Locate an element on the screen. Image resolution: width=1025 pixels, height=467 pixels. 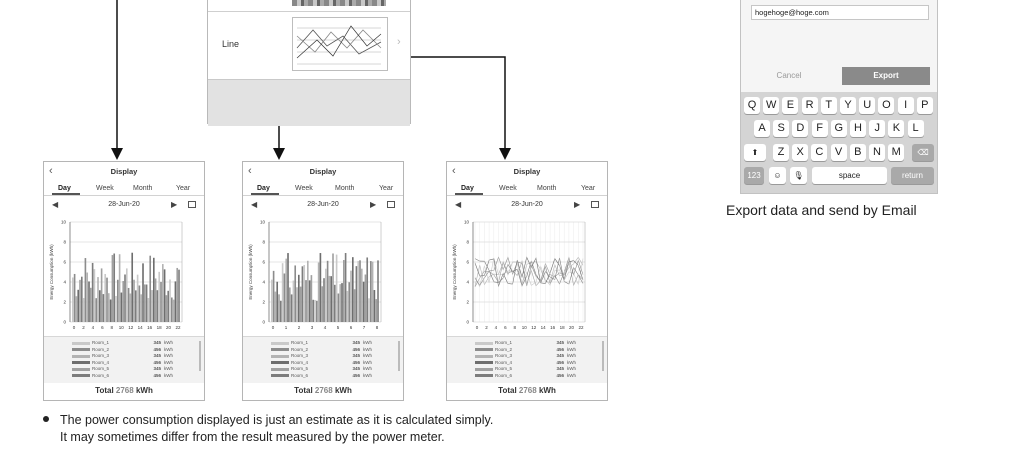
key-i: I is located at coordinates (905, 105).